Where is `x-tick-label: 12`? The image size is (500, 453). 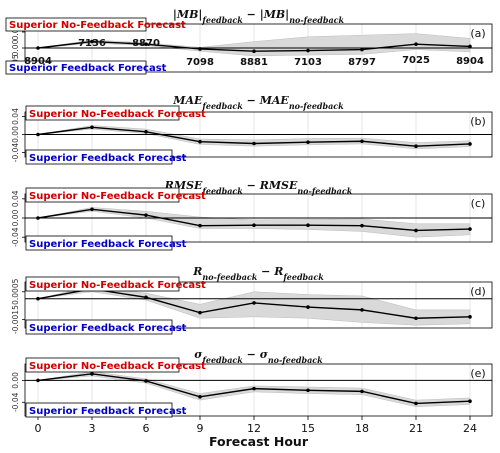 x-tick-label: 12 is located at coordinates (254, 428).